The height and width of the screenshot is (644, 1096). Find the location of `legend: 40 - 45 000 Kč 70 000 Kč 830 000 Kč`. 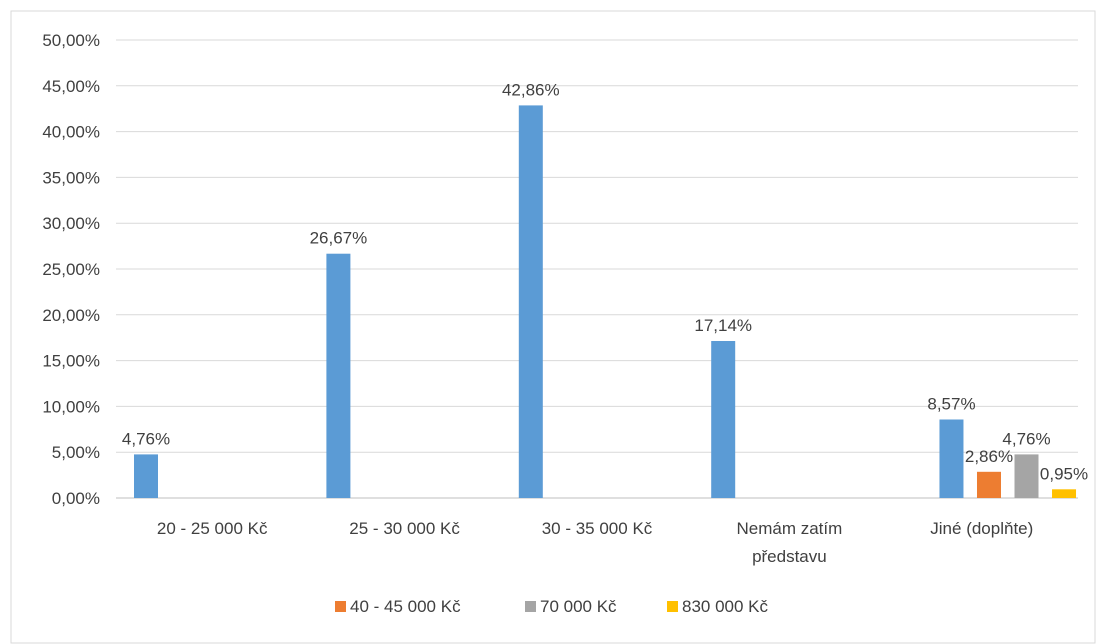

legend: 40 - 45 000 Kč 70 000 Kč 830 000 Kč is located at coordinates (552, 606).